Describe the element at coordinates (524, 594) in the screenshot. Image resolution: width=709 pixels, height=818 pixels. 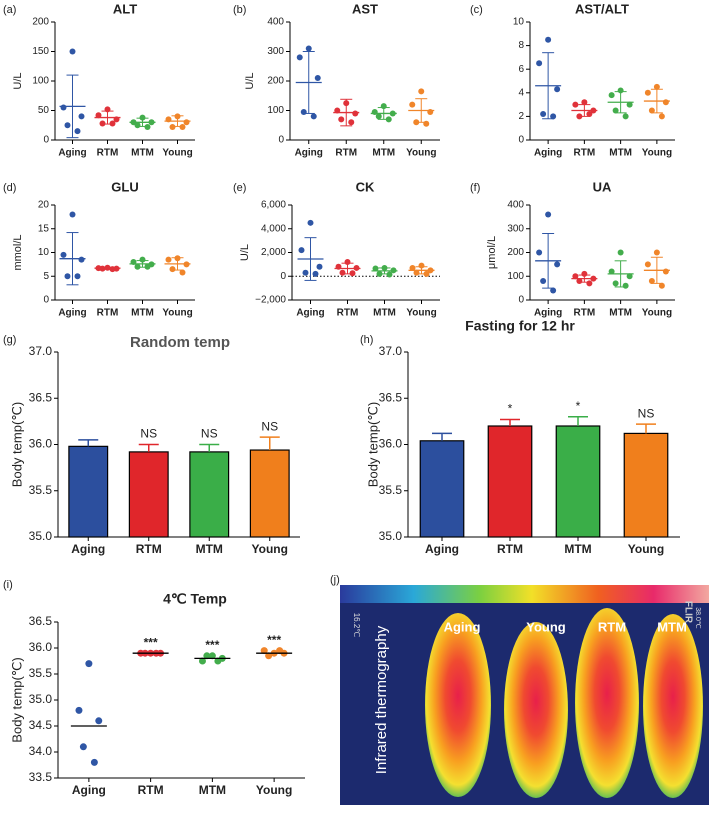
I see `color-scale` at that location.